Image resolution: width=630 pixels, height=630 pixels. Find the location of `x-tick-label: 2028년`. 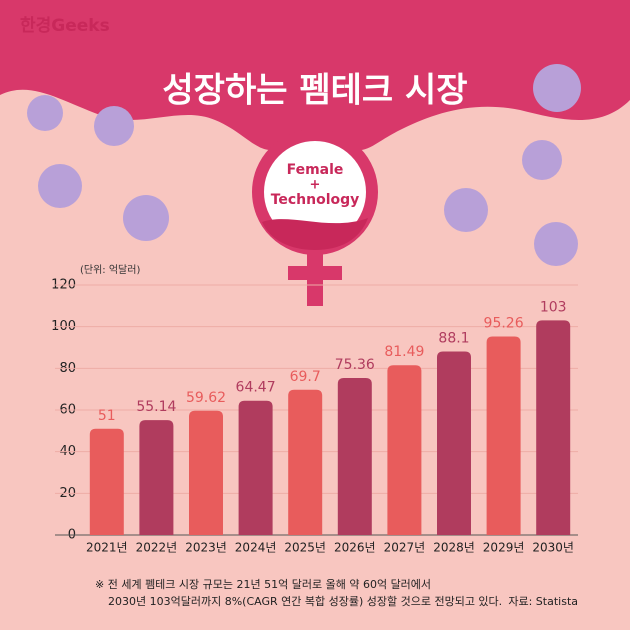

x-tick-label: 2028년 is located at coordinates (454, 548).